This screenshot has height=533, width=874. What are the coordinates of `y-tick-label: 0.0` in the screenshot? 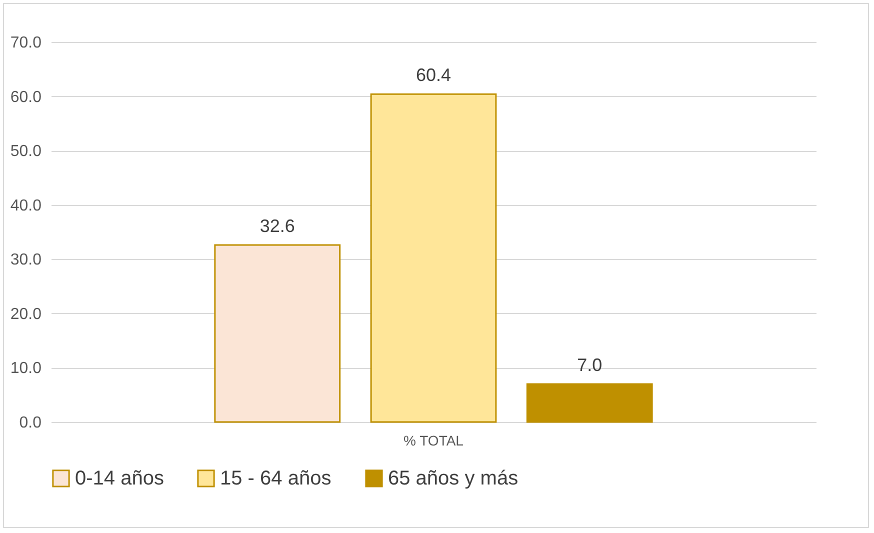 It's located at (30, 423).